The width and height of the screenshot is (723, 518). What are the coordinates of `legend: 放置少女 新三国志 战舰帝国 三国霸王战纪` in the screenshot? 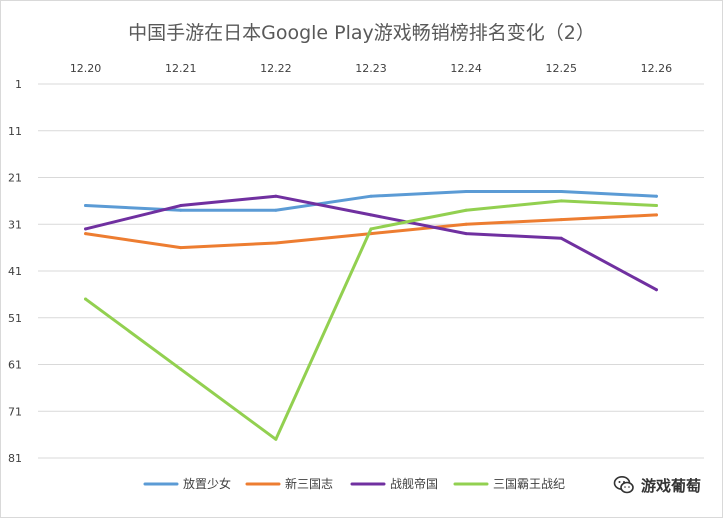 It's located at (354, 483).